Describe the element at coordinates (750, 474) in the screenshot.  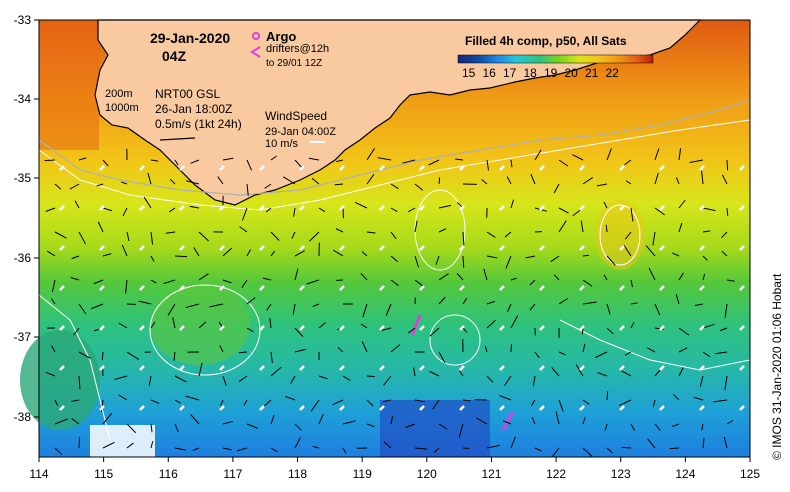
I see `lon-tick-label: 125` at that location.